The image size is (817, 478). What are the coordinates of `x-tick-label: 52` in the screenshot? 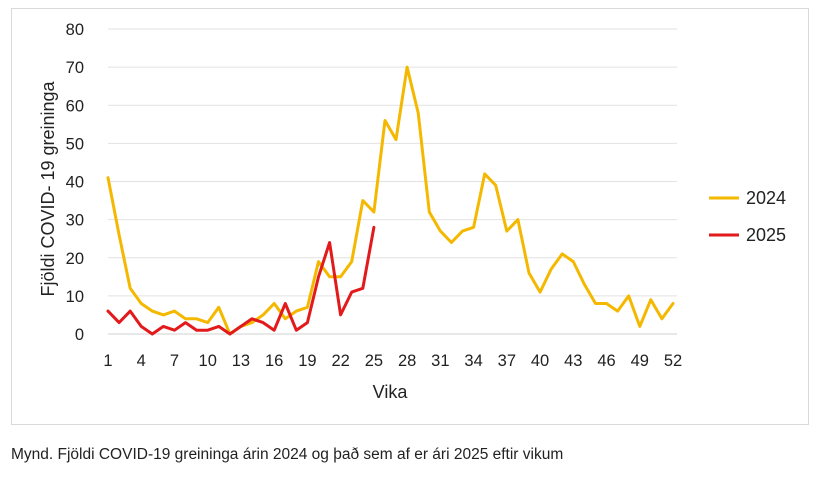 It's located at (673, 361).